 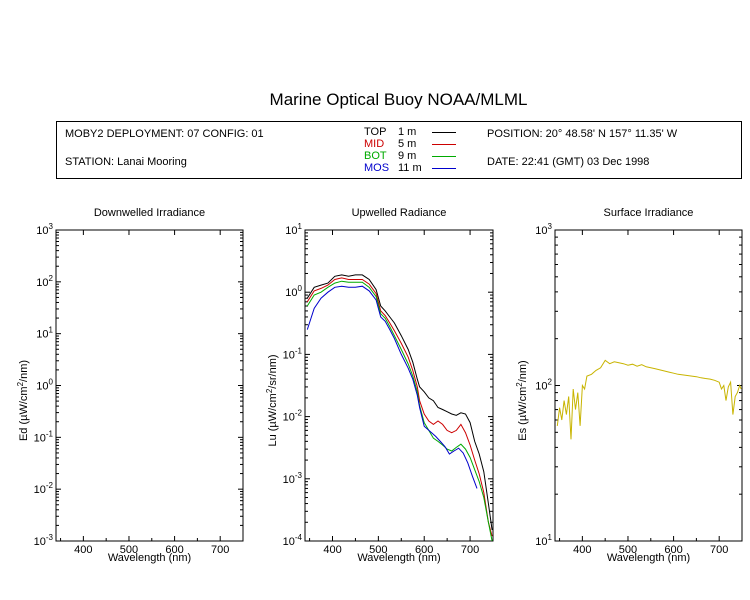 I want to click on legend-item-mid: MID 5 m, so click(x=410, y=144).